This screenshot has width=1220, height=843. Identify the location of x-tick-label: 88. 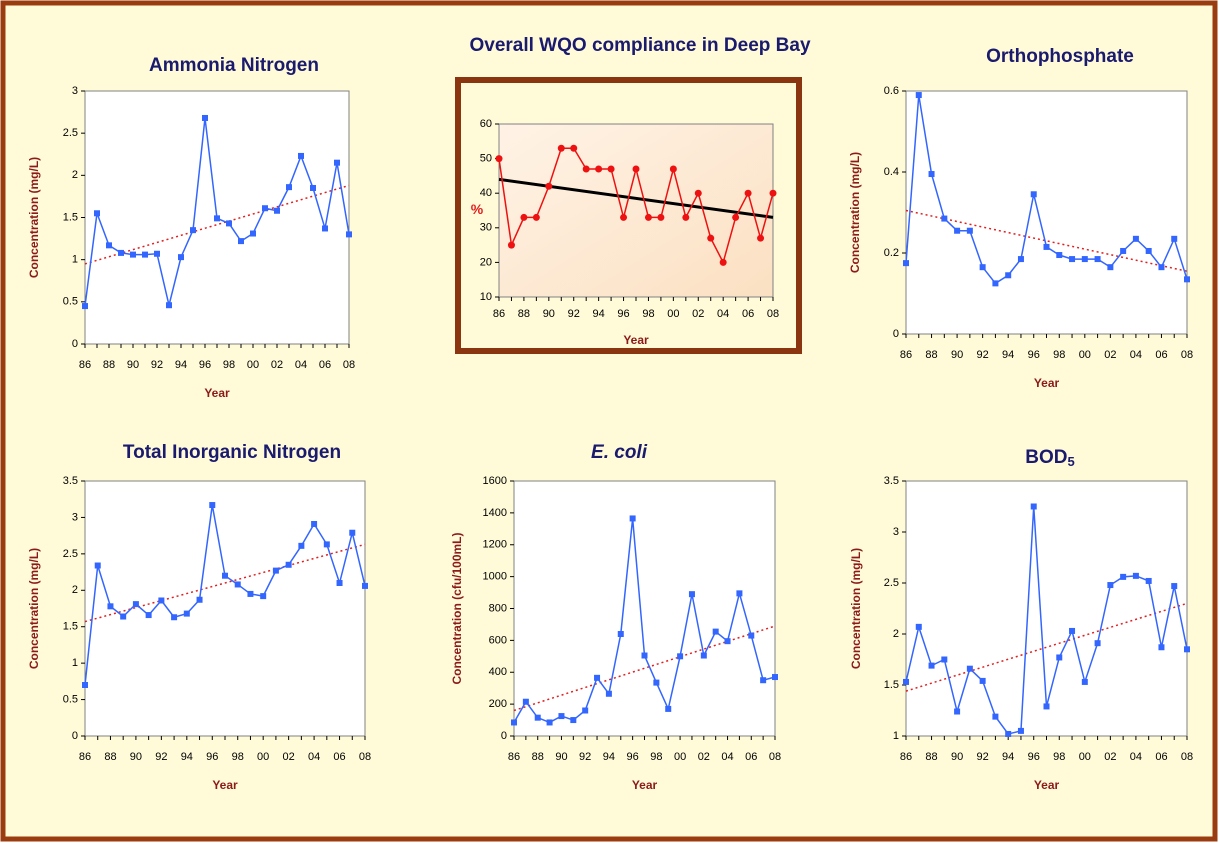
(931, 355).